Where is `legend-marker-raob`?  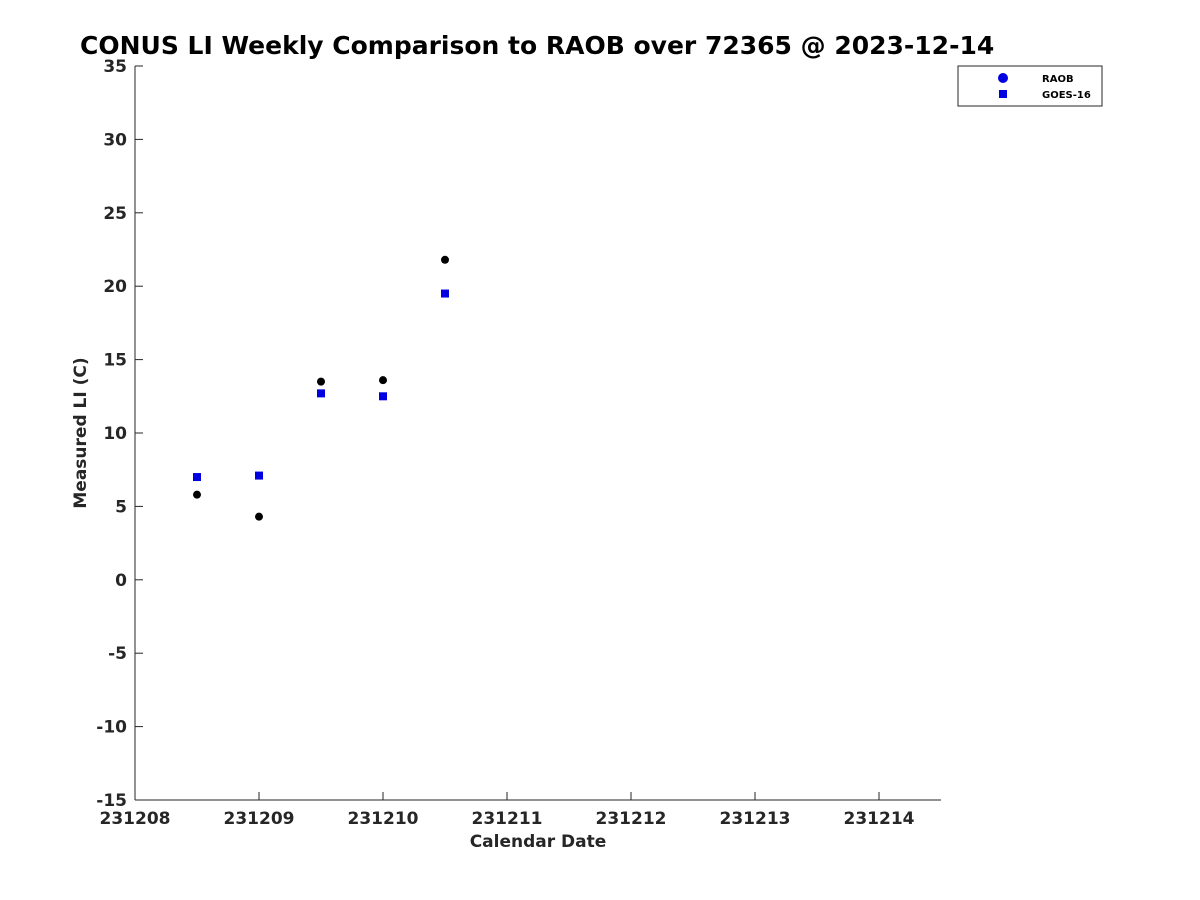
legend-marker-raob is located at coordinates (1003, 78).